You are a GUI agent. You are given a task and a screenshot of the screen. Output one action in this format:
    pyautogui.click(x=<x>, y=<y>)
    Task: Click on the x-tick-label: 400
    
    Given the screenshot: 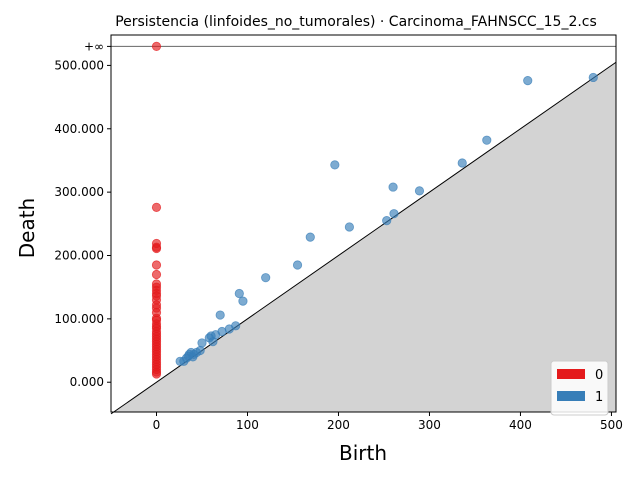 What is the action you would take?
    pyautogui.click(x=520, y=425)
    